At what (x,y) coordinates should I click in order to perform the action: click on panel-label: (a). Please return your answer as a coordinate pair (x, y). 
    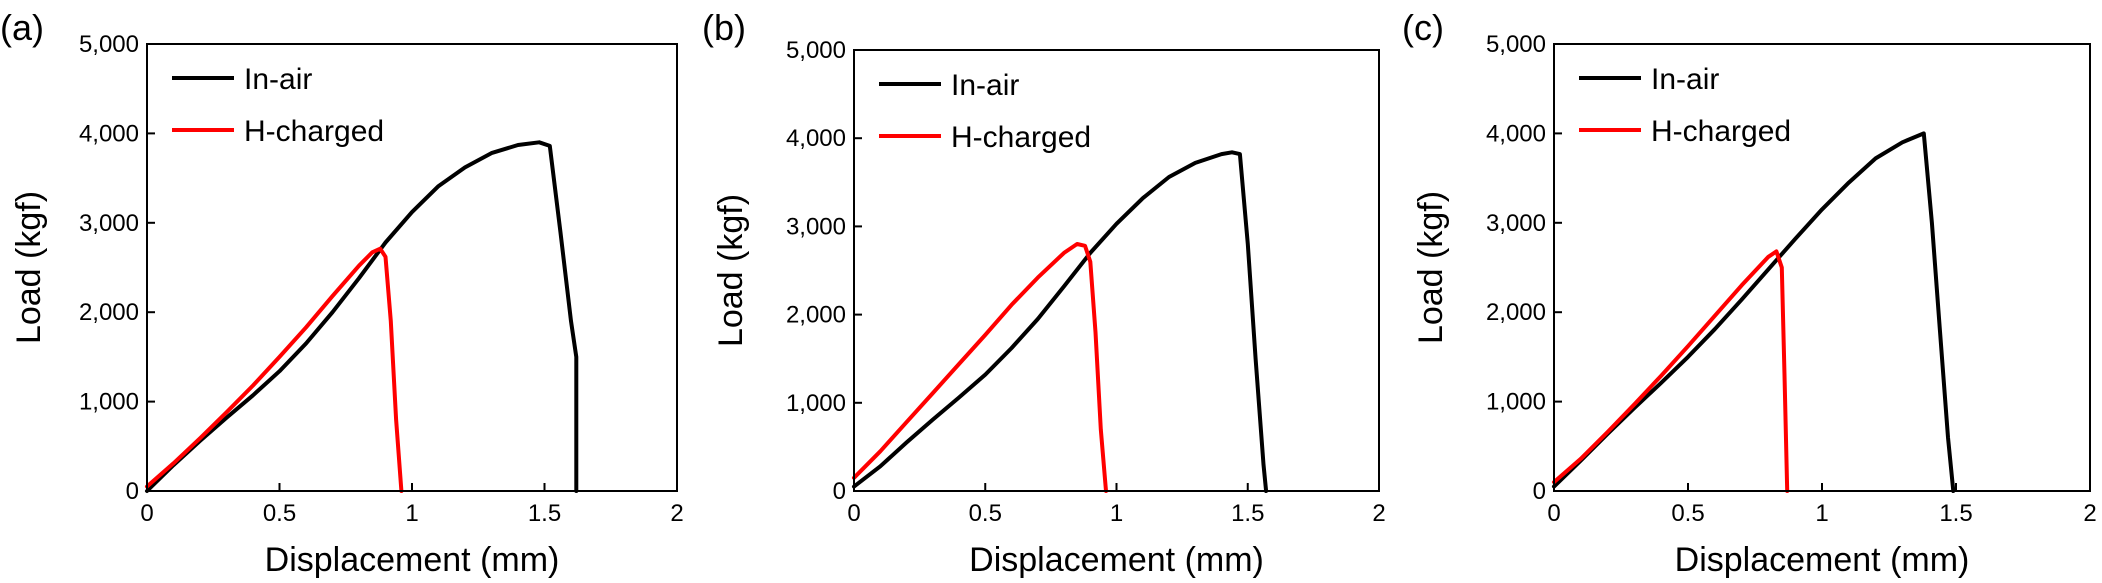
    Looking at the image, I should click on (22, 27).